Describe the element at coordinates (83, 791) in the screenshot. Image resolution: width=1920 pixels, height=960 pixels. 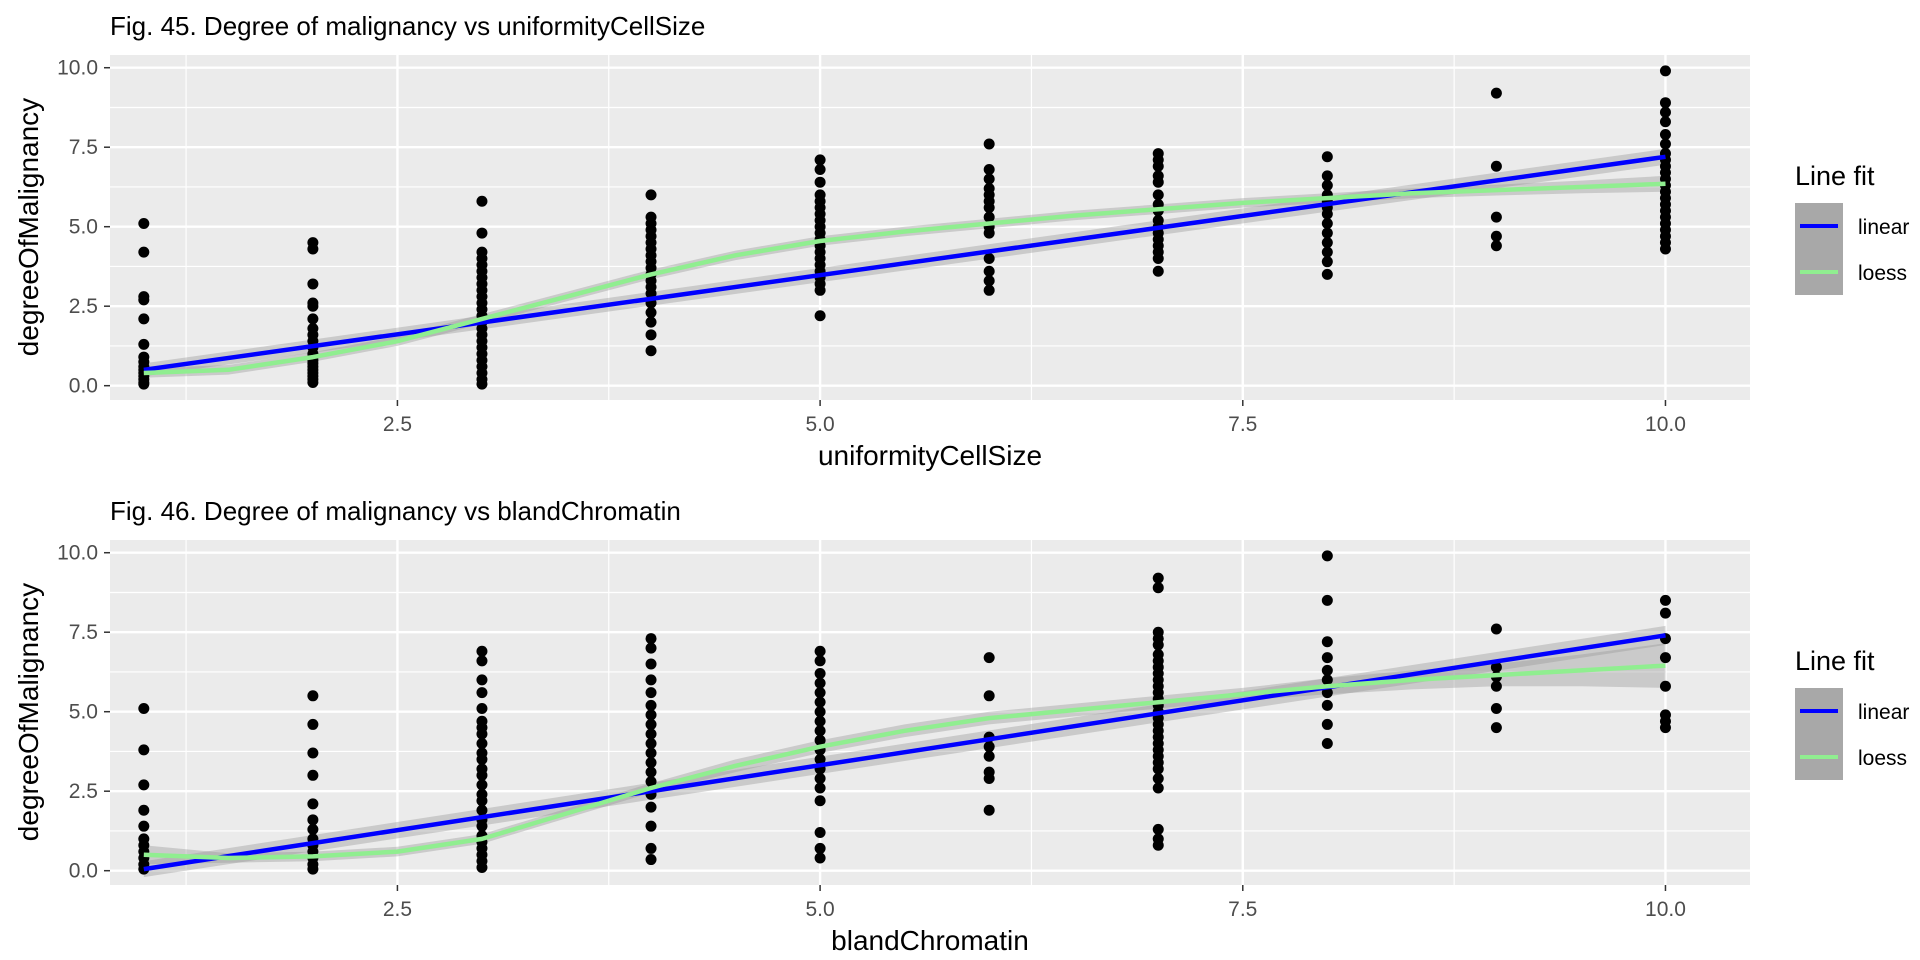
I see `y-tick-label: 2.5` at that location.